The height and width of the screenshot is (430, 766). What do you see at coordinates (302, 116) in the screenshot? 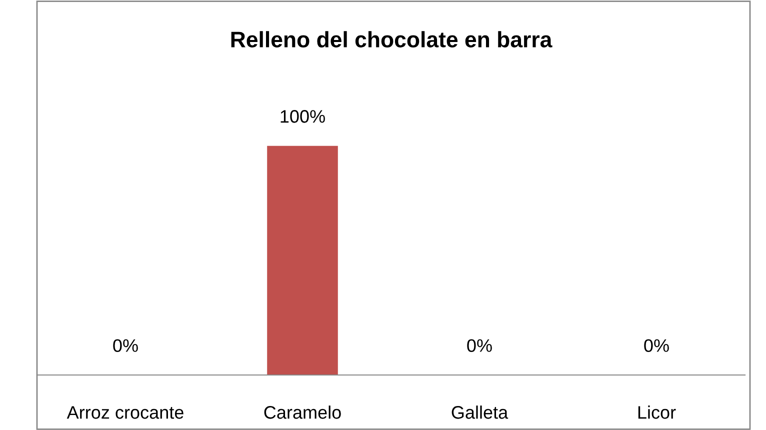
I see `data-label: 100%` at bounding box center [302, 116].